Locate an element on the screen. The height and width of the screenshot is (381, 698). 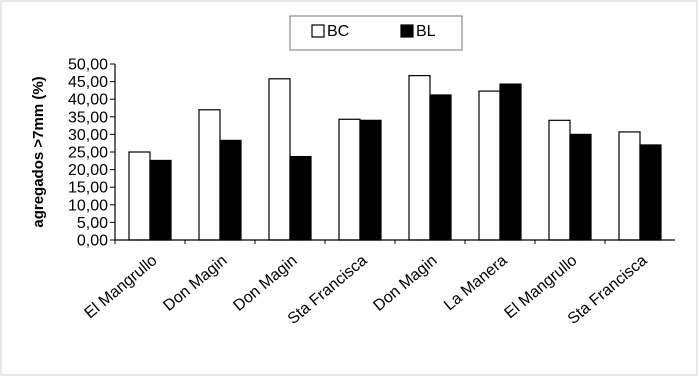
y-tick-label: 5,00 is located at coordinates (92, 223).